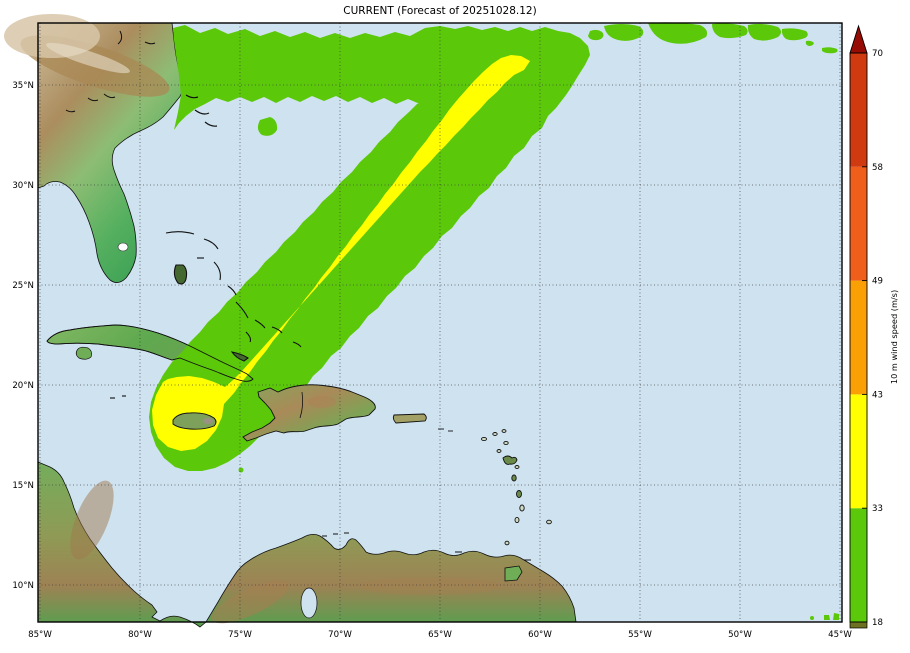 This screenshot has width=910, height=653. I want to click on lat-tick-label: 30°N, so click(23, 186).